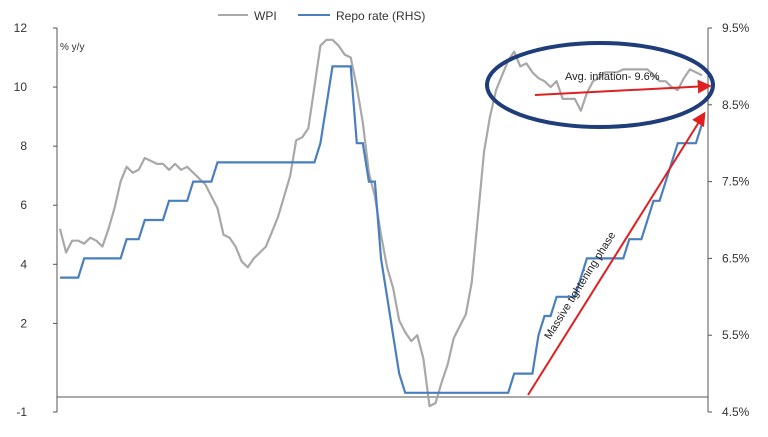 Image resolution: width=768 pixels, height=437 pixels. What do you see at coordinates (729, 220) in the screenshot?
I see `y2-axis-ticks: 4.5% 5.5% 6.5% 7.5% 8.5% 9.5%` at bounding box center [729, 220].